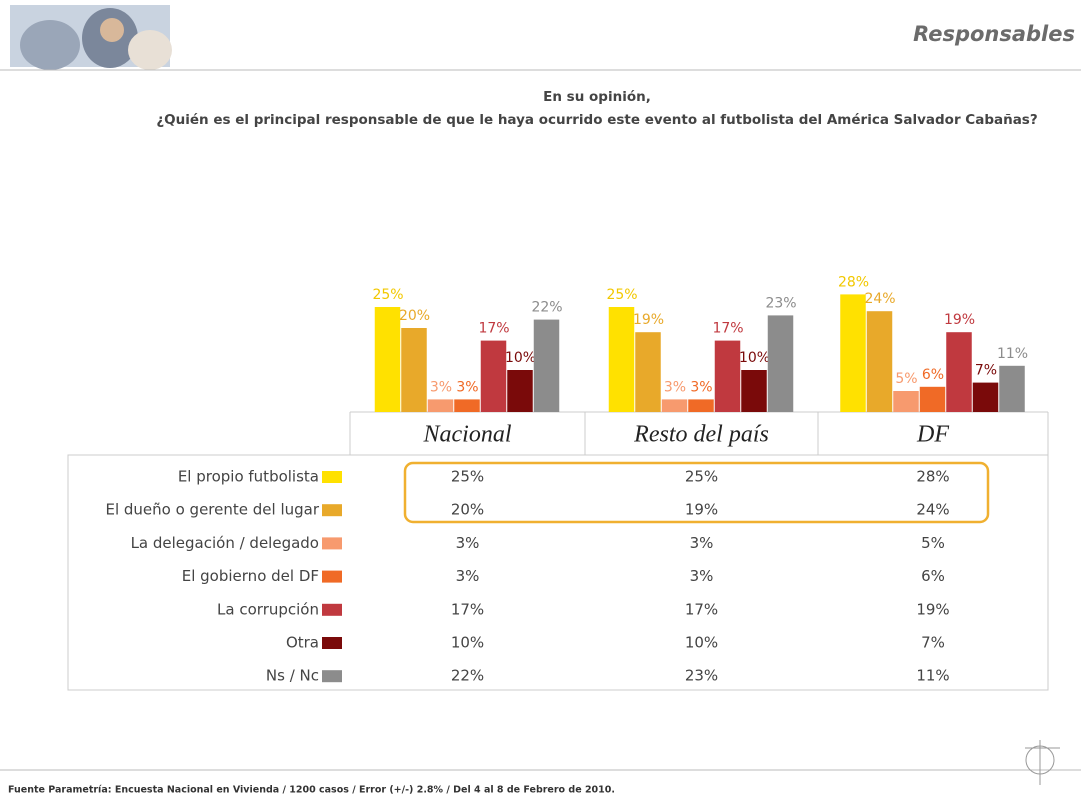 This screenshot has height=805, width=1081. What do you see at coordinates (879, 299) in the screenshot?
I see `data-label: 24%` at bounding box center [879, 299].